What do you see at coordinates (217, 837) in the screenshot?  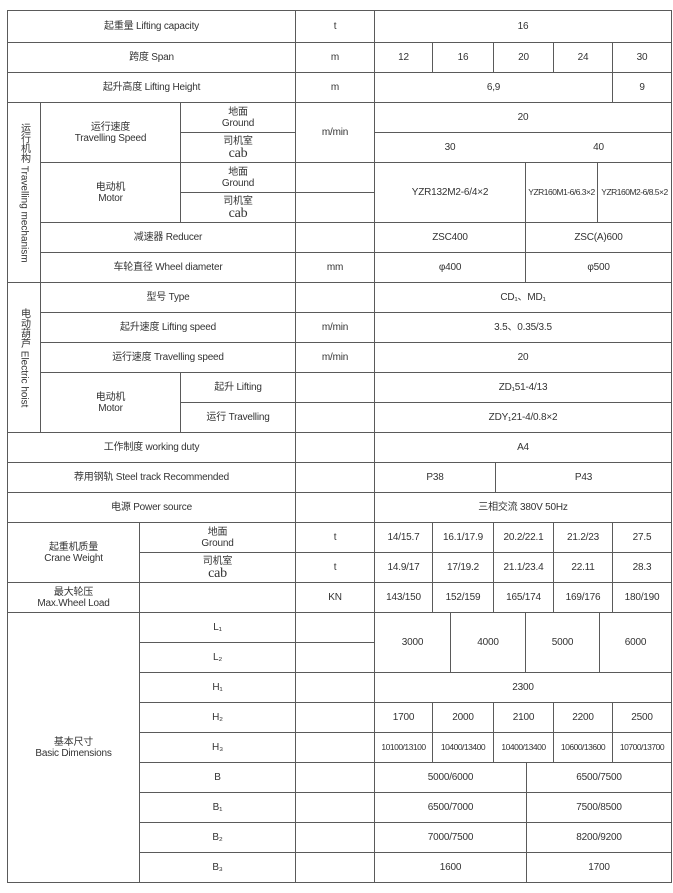 I see `cell-text: B₂` at bounding box center [217, 837].